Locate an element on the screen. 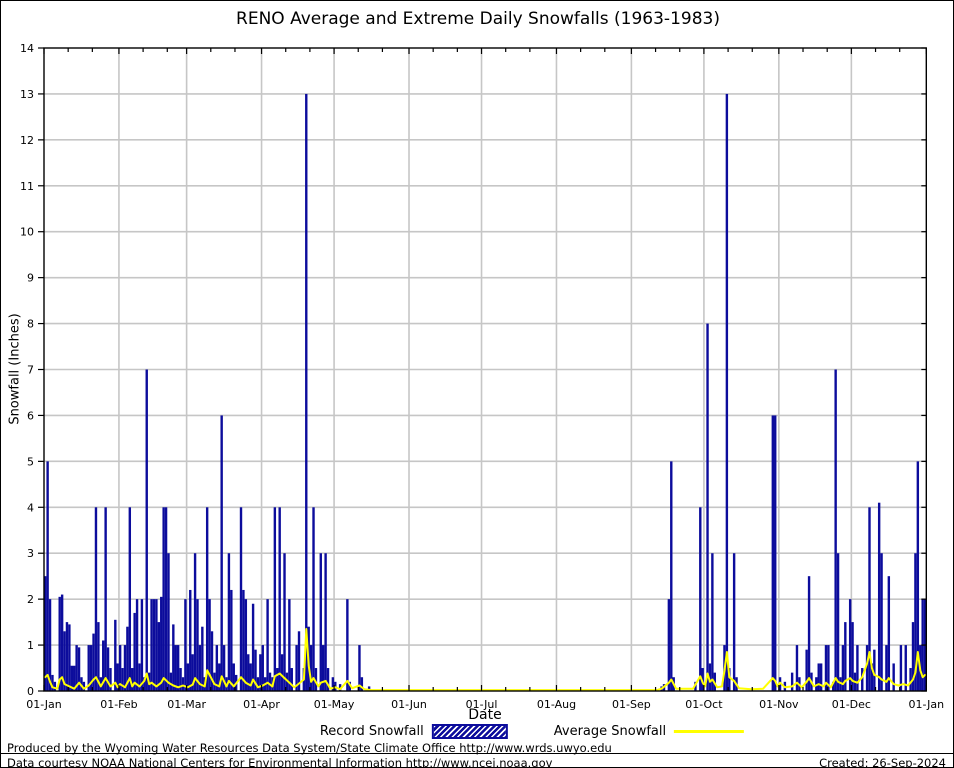 The image size is (954, 768). svg-text: 5 is located at coordinates (30, 461).